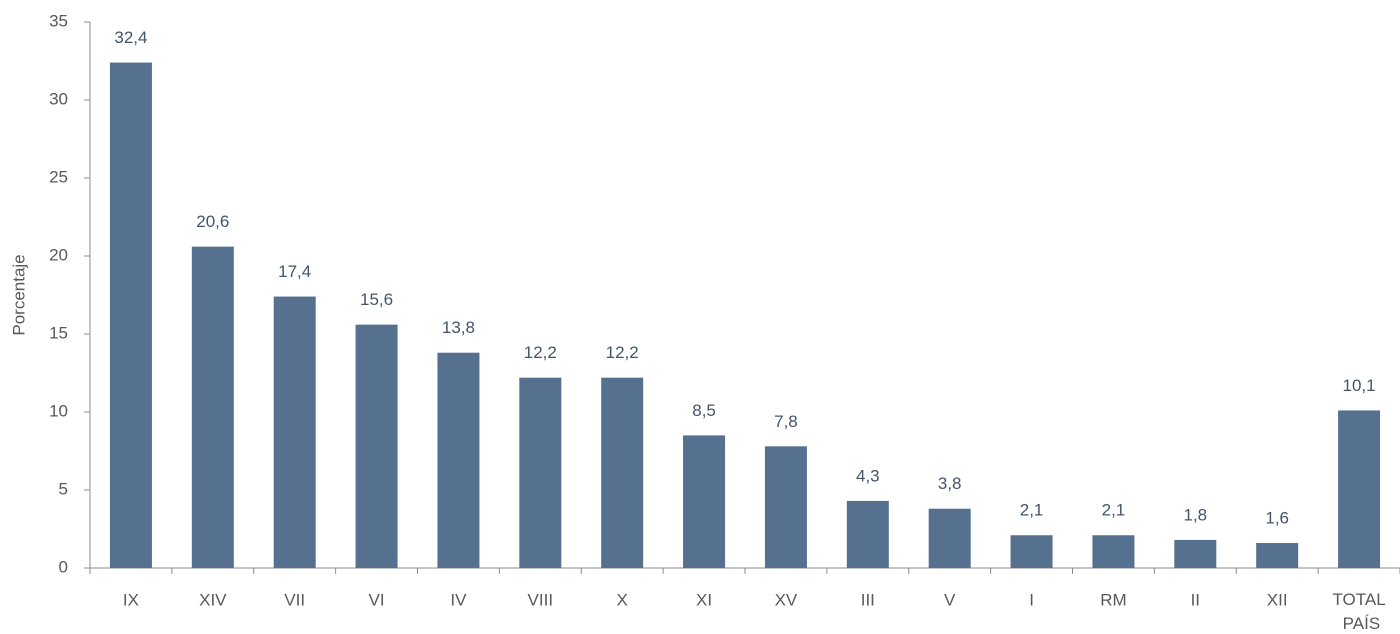  What do you see at coordinates (622, 599) in the screenshot?
I see `x-tick-label: X` at bounding box center [622, 599].